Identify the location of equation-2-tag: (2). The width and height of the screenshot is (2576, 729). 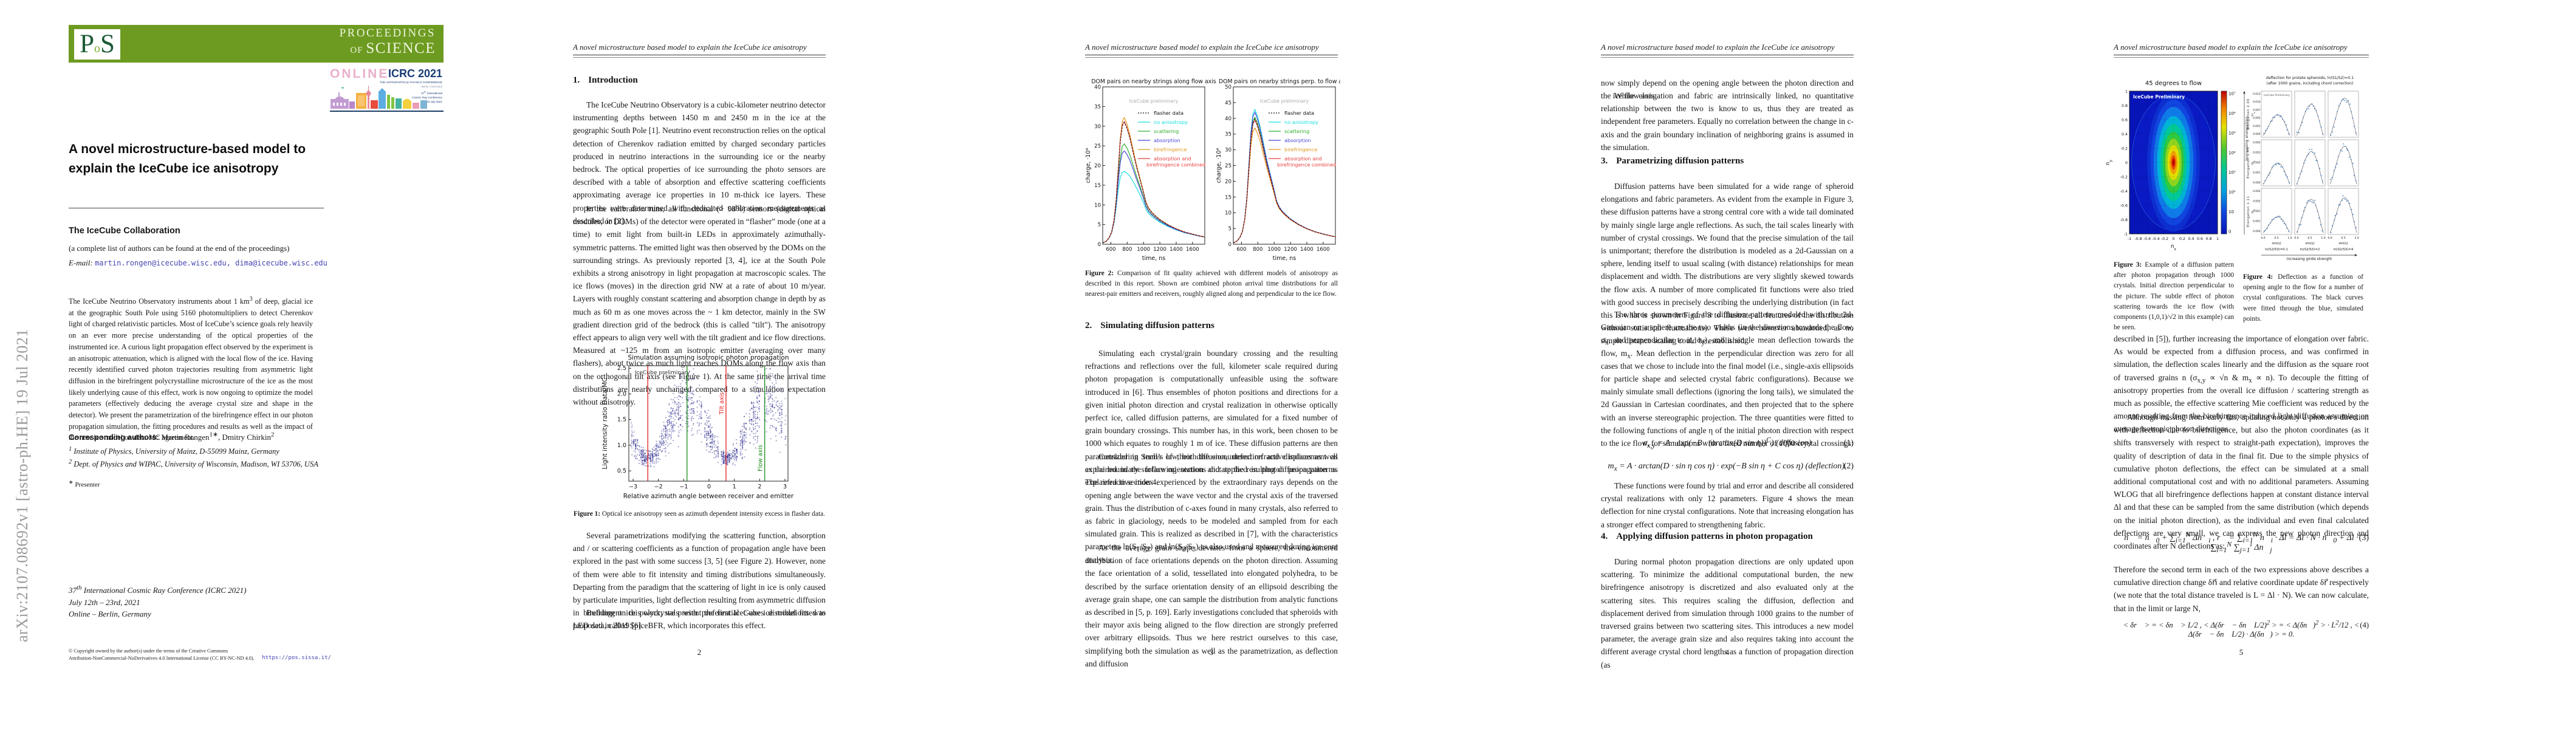
(1848, 467).